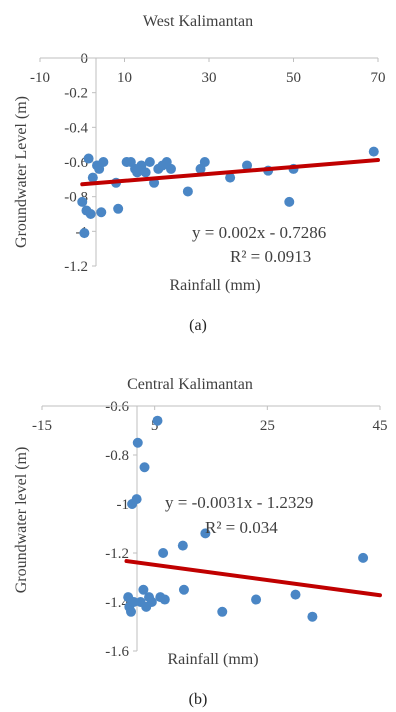  I want to click on chart-b-x-tick-label: 45, so click(380, 426).